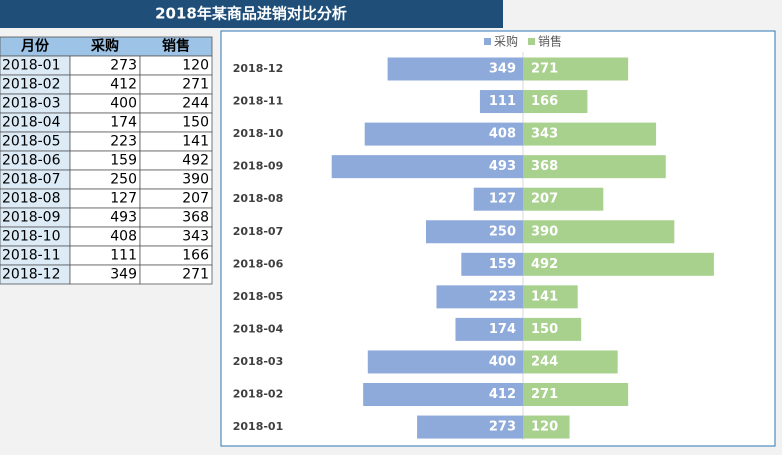 The height and width of the screenshot is (455, 782). Describe the element at coordinates (123, 123) in the screenshot. I see `purchase-cell: 174` at that location.